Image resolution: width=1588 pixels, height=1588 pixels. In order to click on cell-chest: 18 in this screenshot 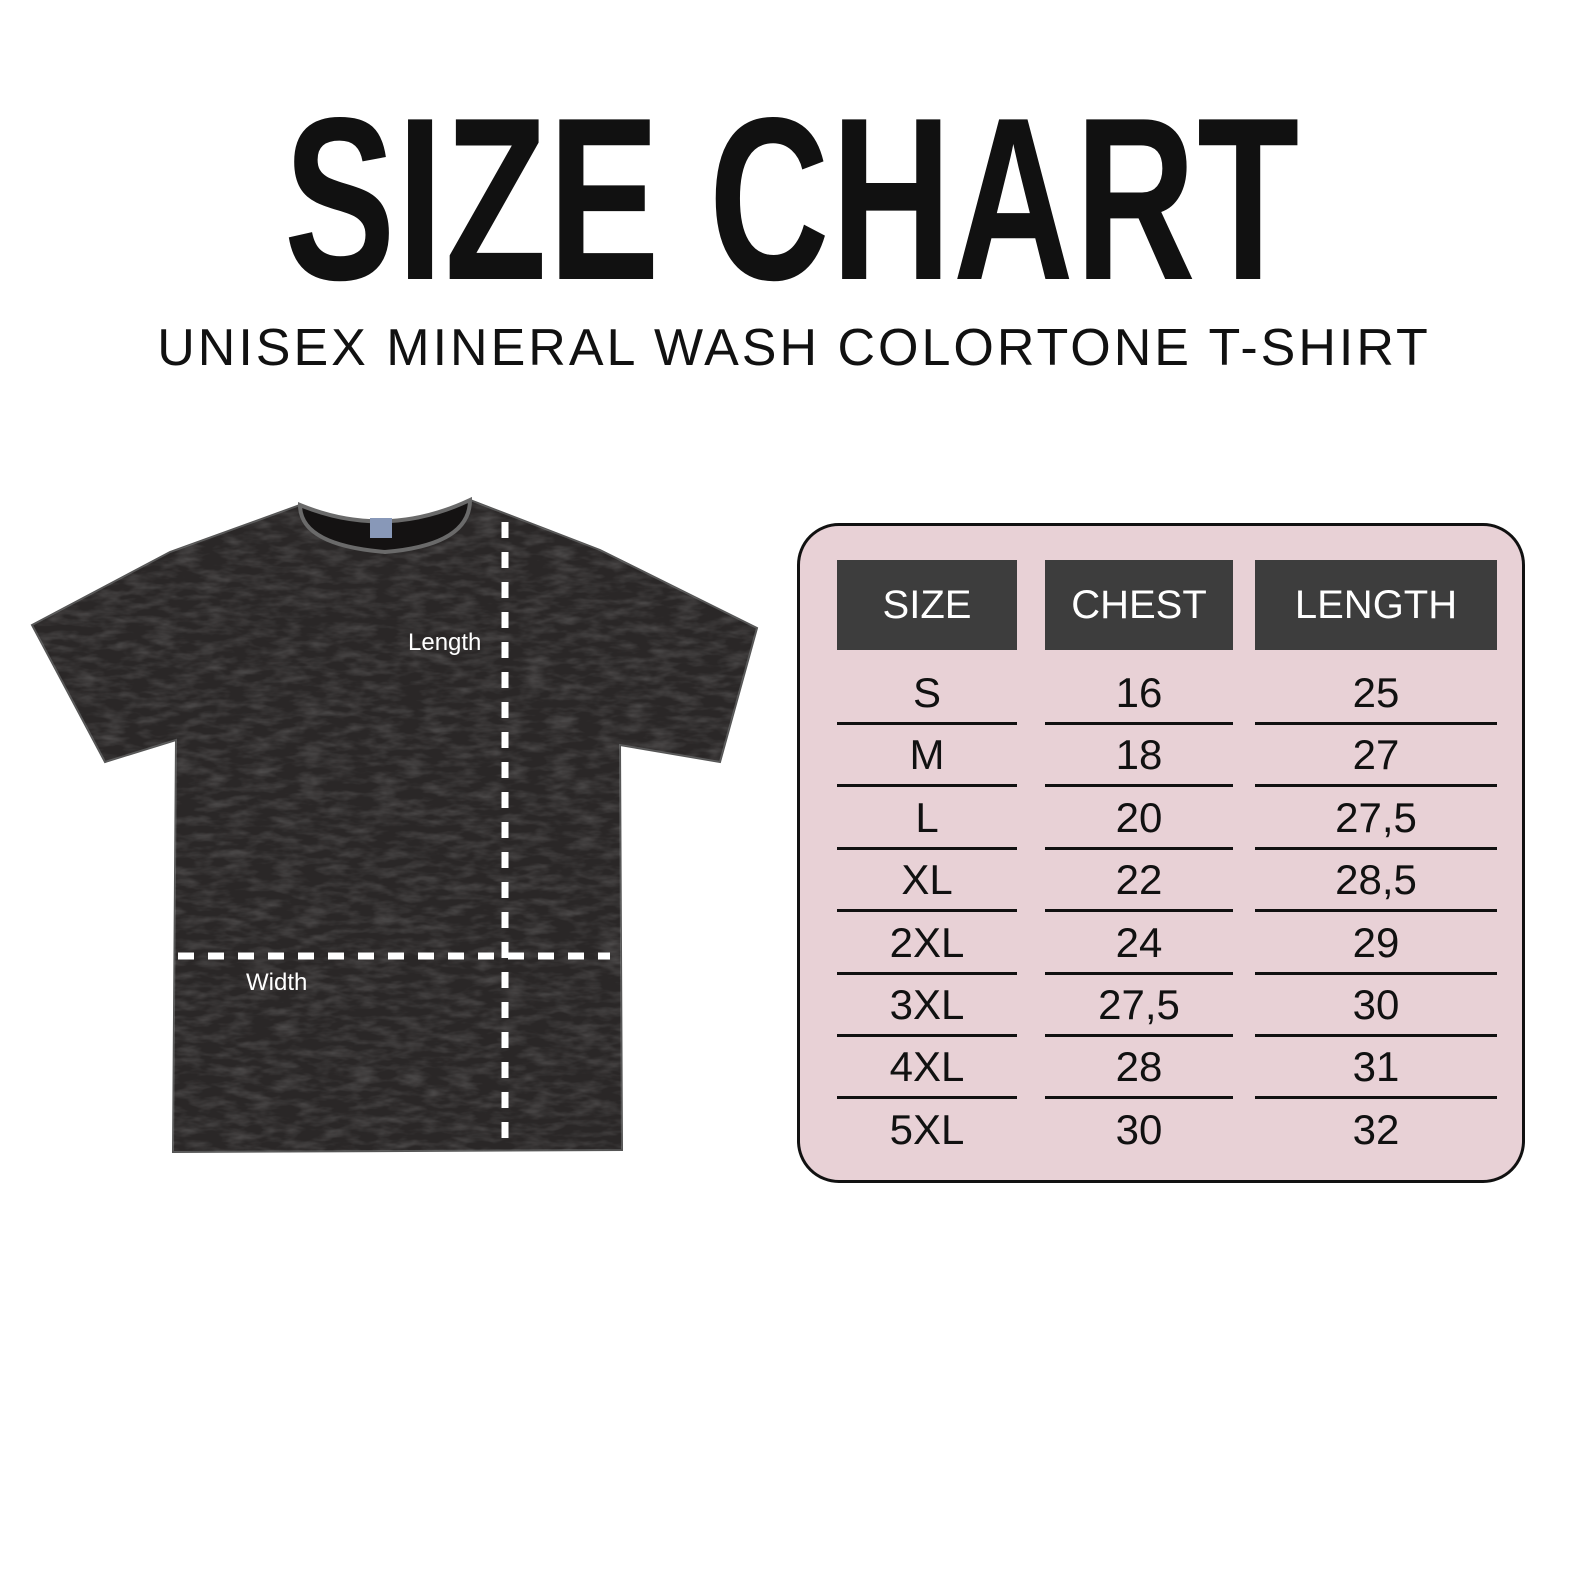, I will do `click(1139, 755)`.